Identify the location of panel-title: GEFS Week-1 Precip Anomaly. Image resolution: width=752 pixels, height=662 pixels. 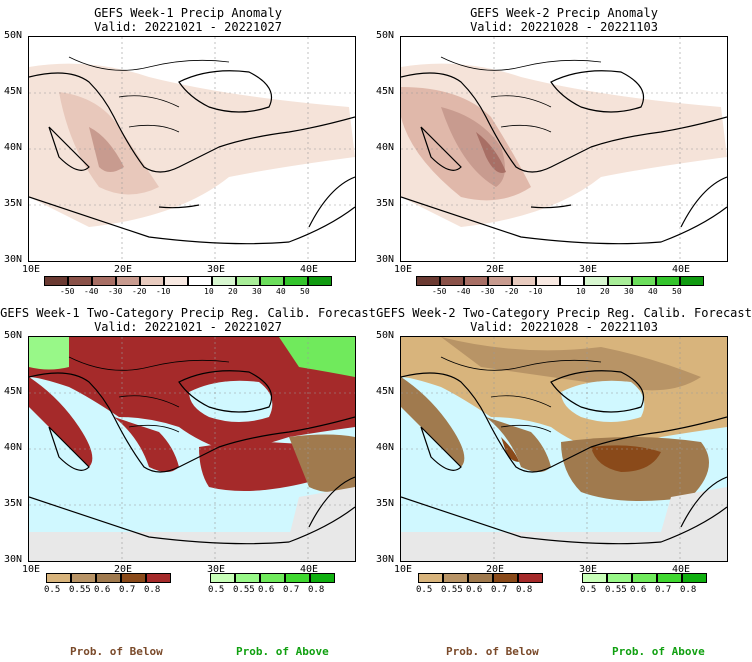
(188, 13).